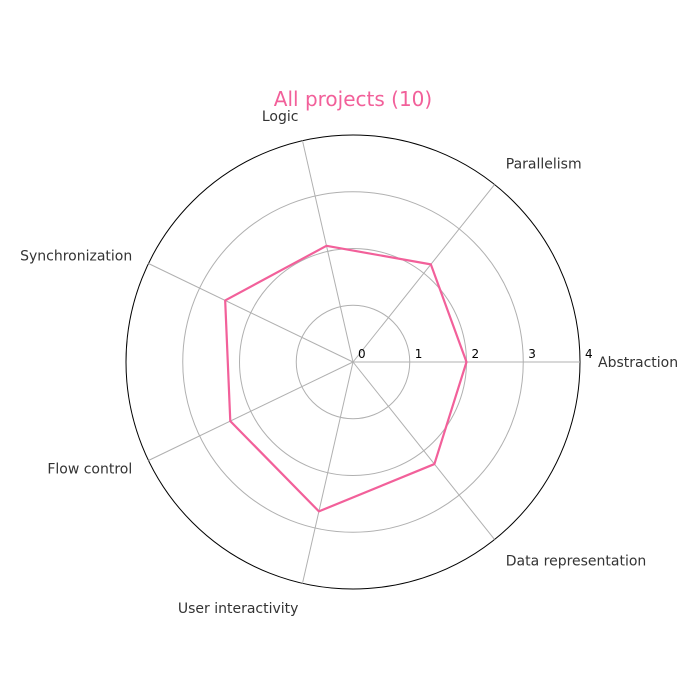 This screenshot has height=700, width=700. Describe the element at coordinates (76, 257) in the screenshot. I see `axis-label: Synchronization` at that location.